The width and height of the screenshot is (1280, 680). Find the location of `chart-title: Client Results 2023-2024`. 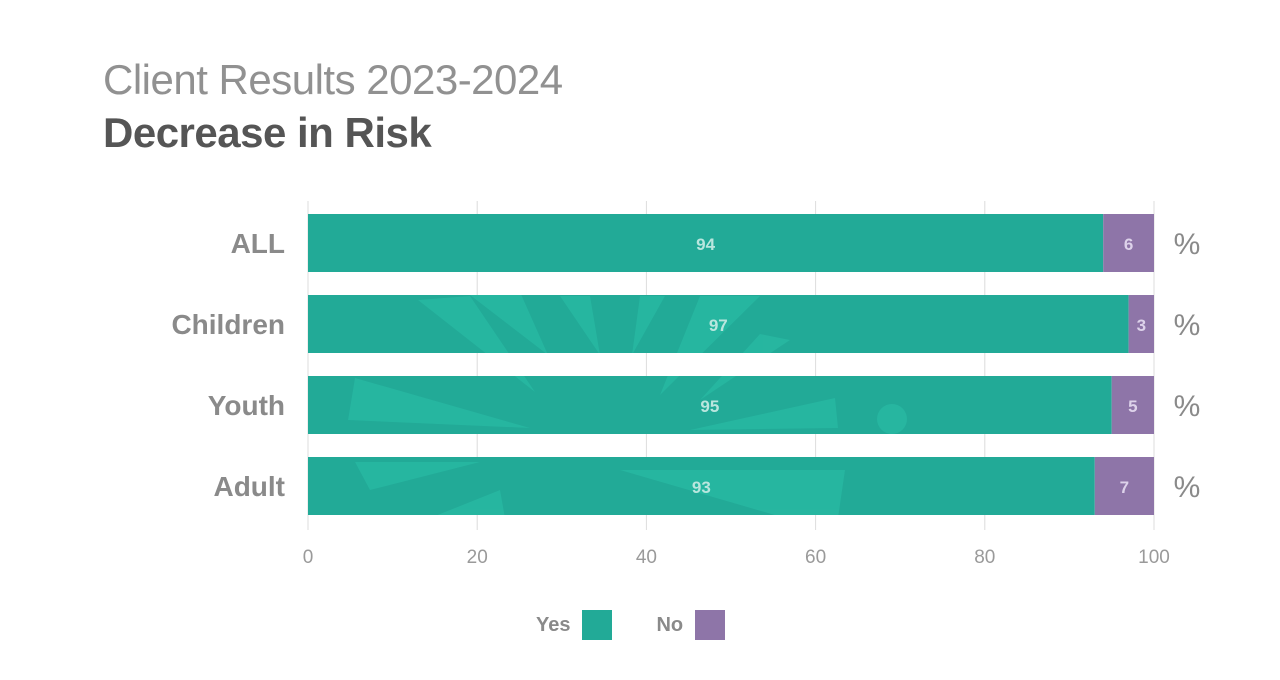

chart-title: Client Results 2023-2024 is located at coordinates (333, 79).